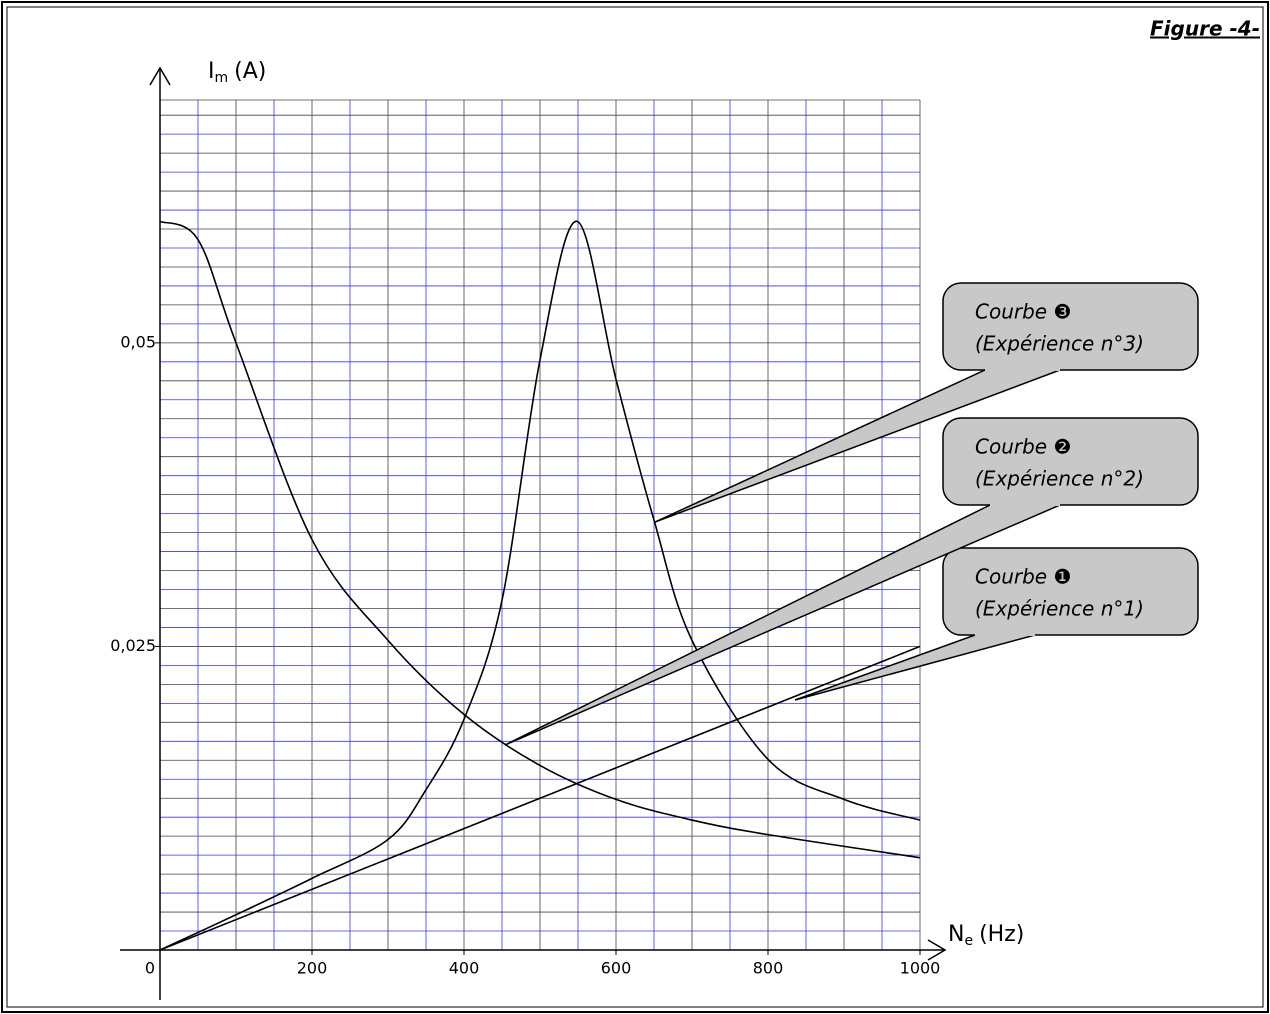  Describe the element at coordinates (138, 341) in the screenshot. I see `y-tick-label: 0,05` at that location.